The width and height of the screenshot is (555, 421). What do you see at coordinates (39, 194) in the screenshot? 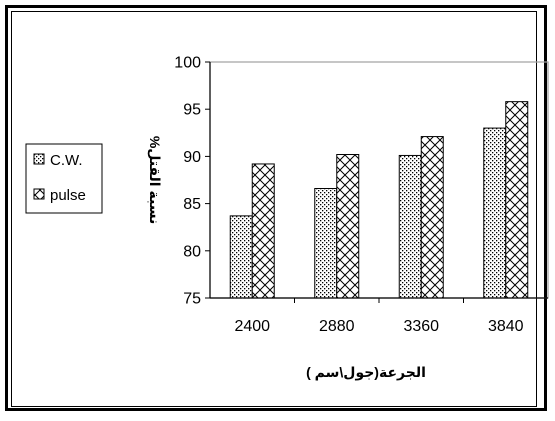
I see `legend-swatch-pulse` at bounding box center [39, 194].